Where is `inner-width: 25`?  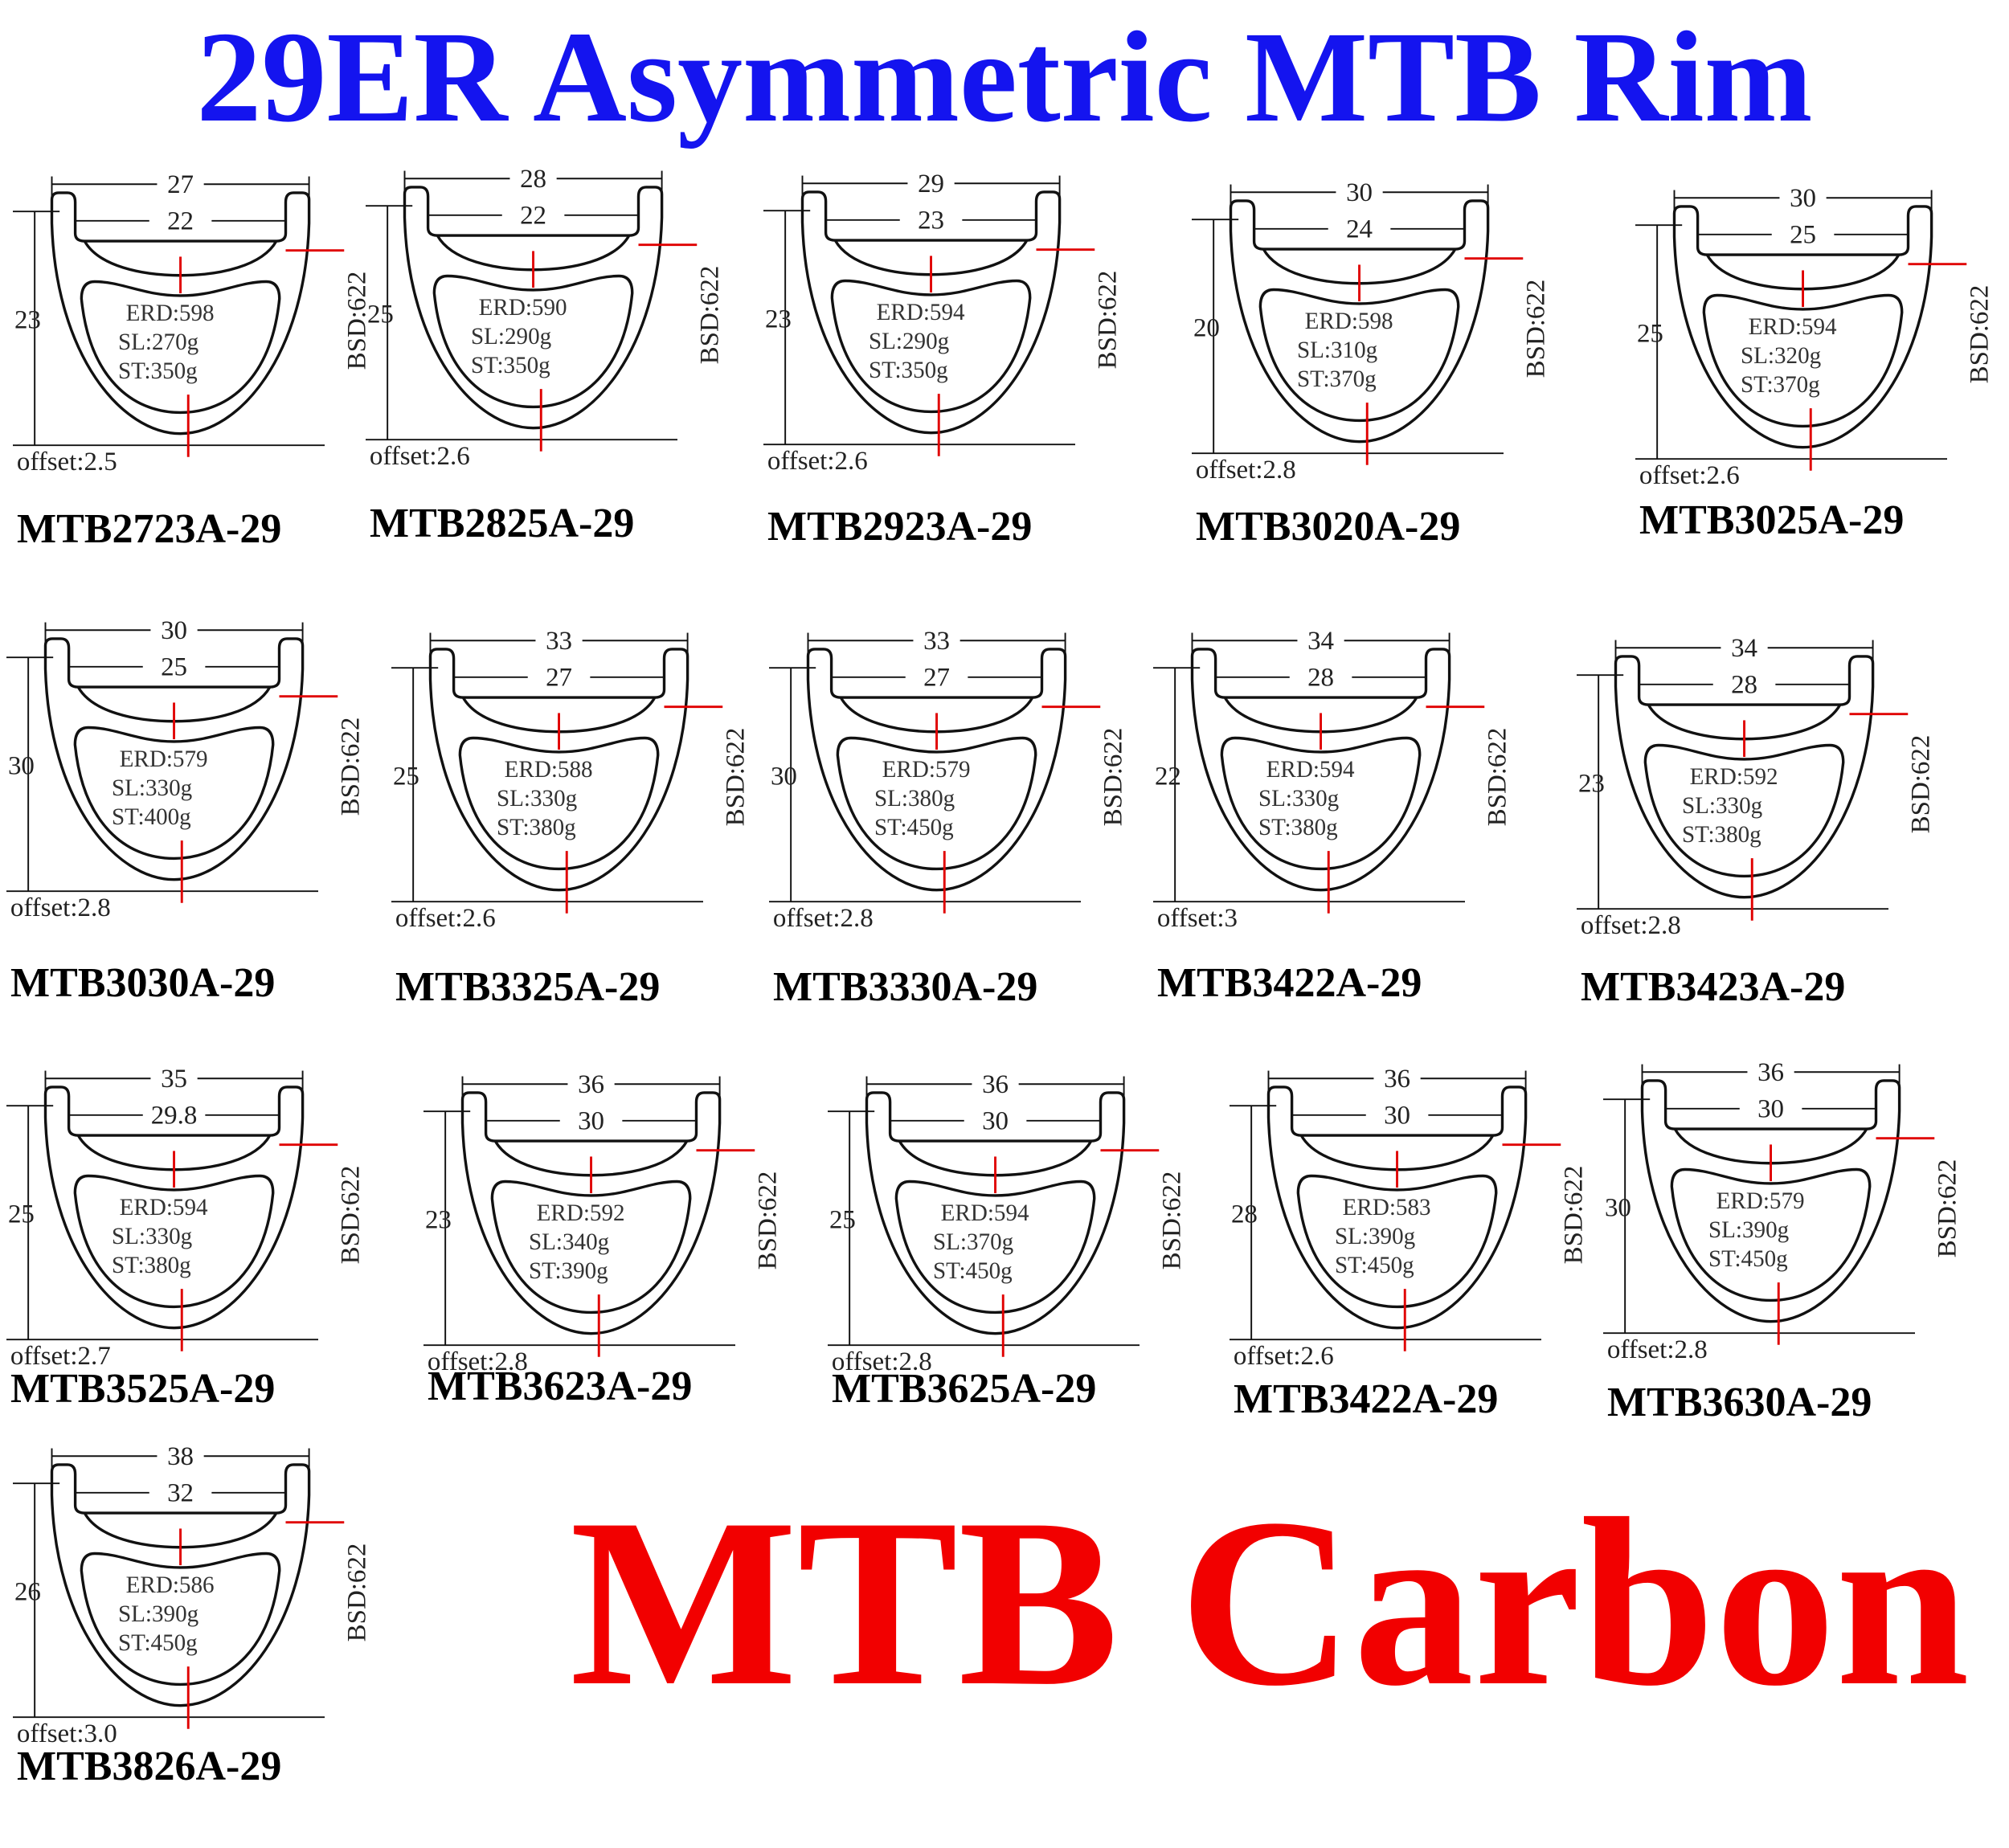 inner-width: 25 is located at coordinates (1803, 235).